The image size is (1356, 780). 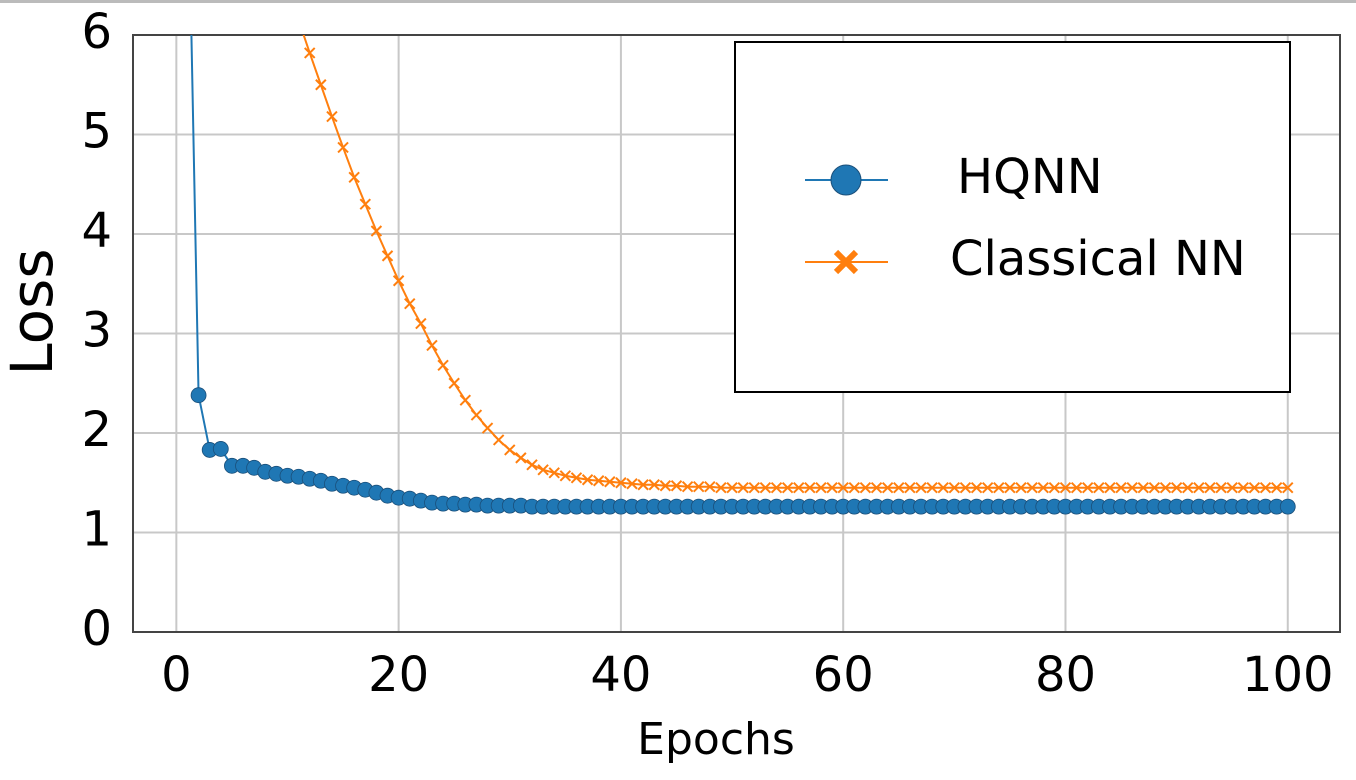 What do you see at coordinates (96, 132) in the screenshot?
I see `y-tick-label: 5` at bounding box center [96, 132].